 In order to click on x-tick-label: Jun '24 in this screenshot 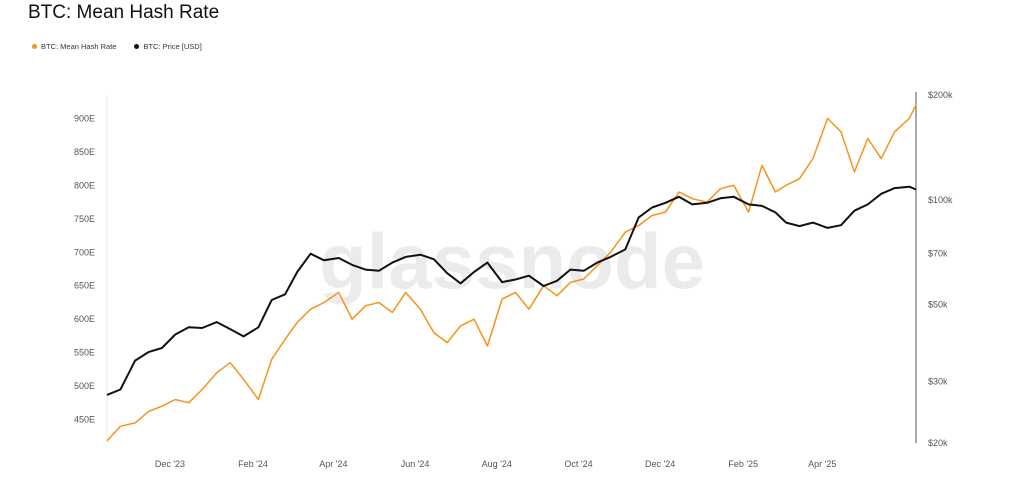, I will do `click(415, 464)`.